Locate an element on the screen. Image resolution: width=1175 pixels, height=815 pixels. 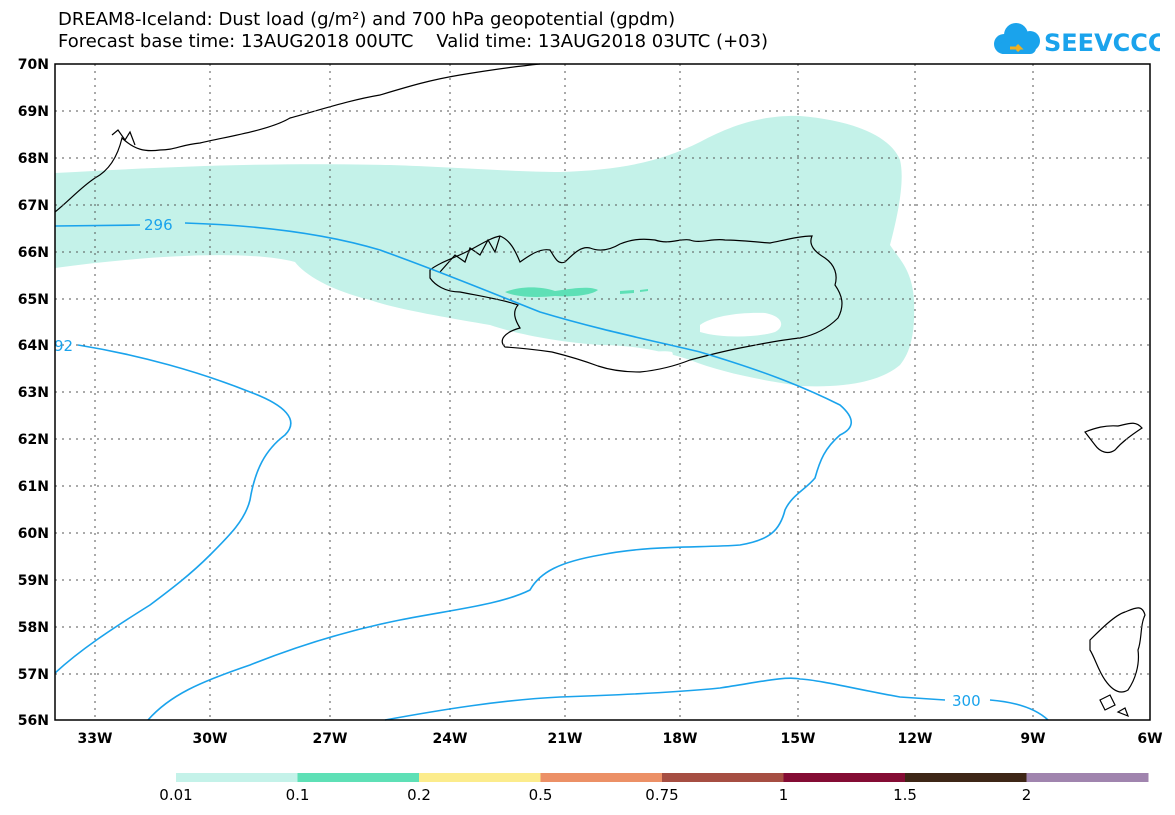
greenland-coast is located at coordinates (297, 138).